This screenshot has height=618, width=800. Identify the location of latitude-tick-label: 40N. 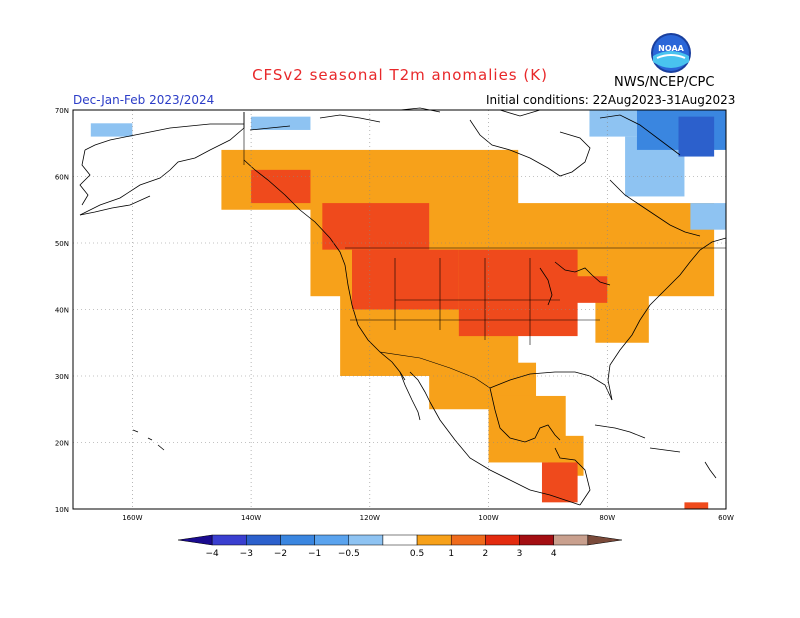
(62, 311).